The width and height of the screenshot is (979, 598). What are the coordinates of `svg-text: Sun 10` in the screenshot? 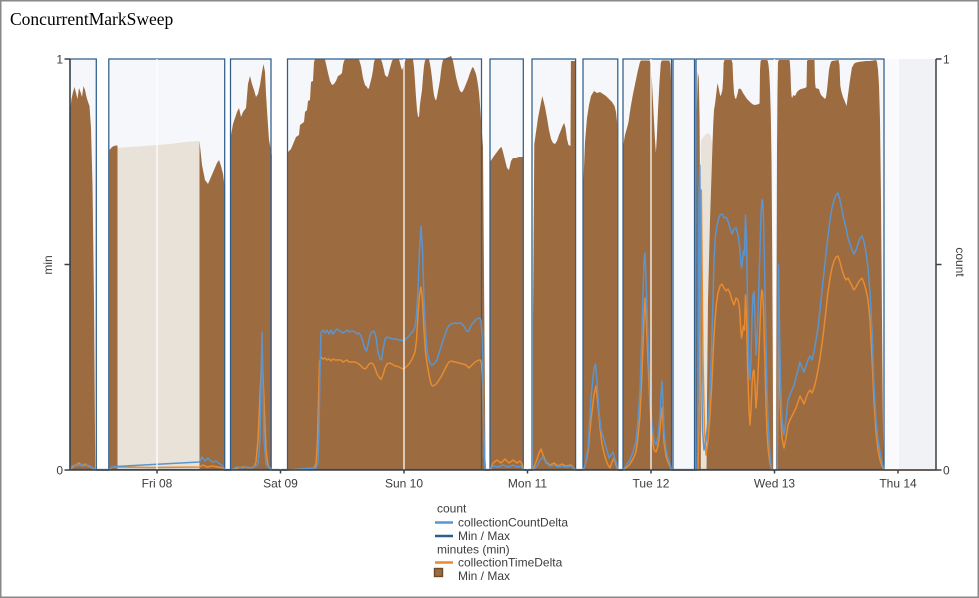 It's located at (404, 484).